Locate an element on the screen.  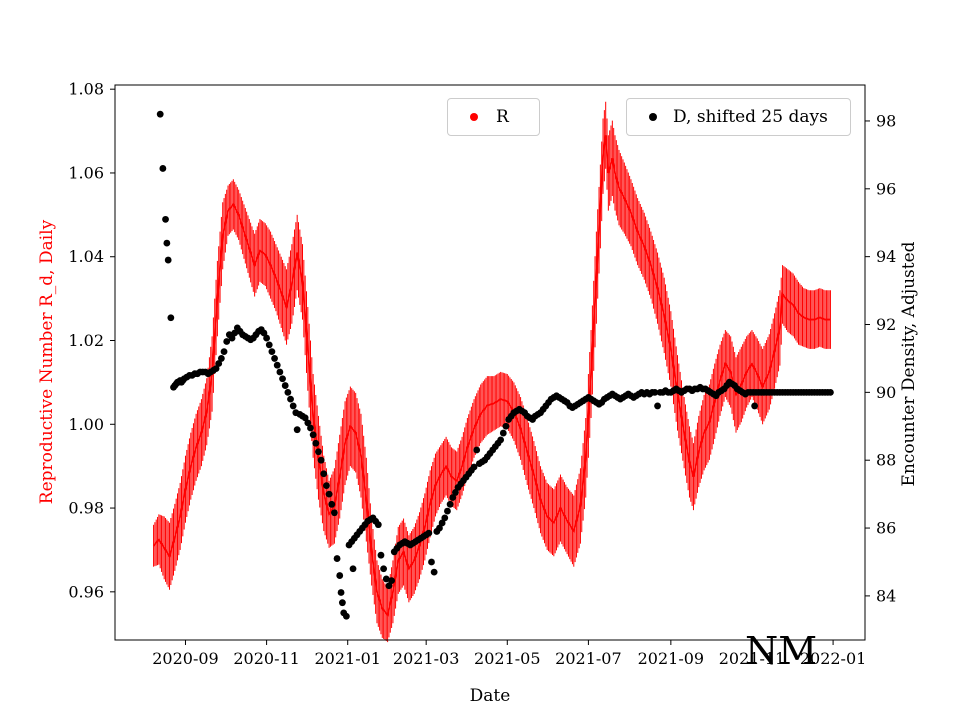
svg-text: 0.98 is located at coordinates (86, 508).